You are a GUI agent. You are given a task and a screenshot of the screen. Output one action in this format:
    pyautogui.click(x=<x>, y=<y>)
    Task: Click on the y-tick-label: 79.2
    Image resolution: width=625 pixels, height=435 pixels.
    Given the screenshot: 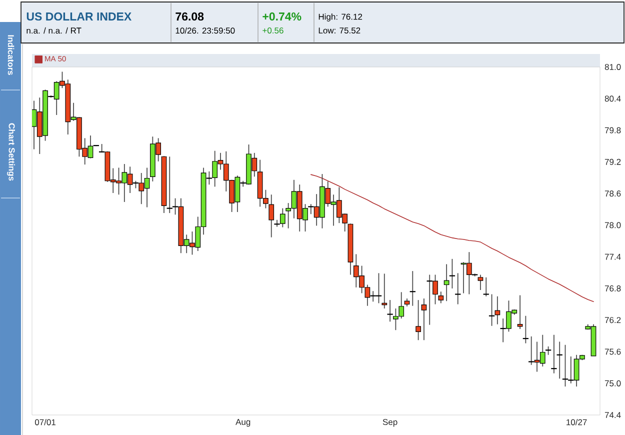 What is the action you would take?
    pyautogui.click(x=612, y=161)
    